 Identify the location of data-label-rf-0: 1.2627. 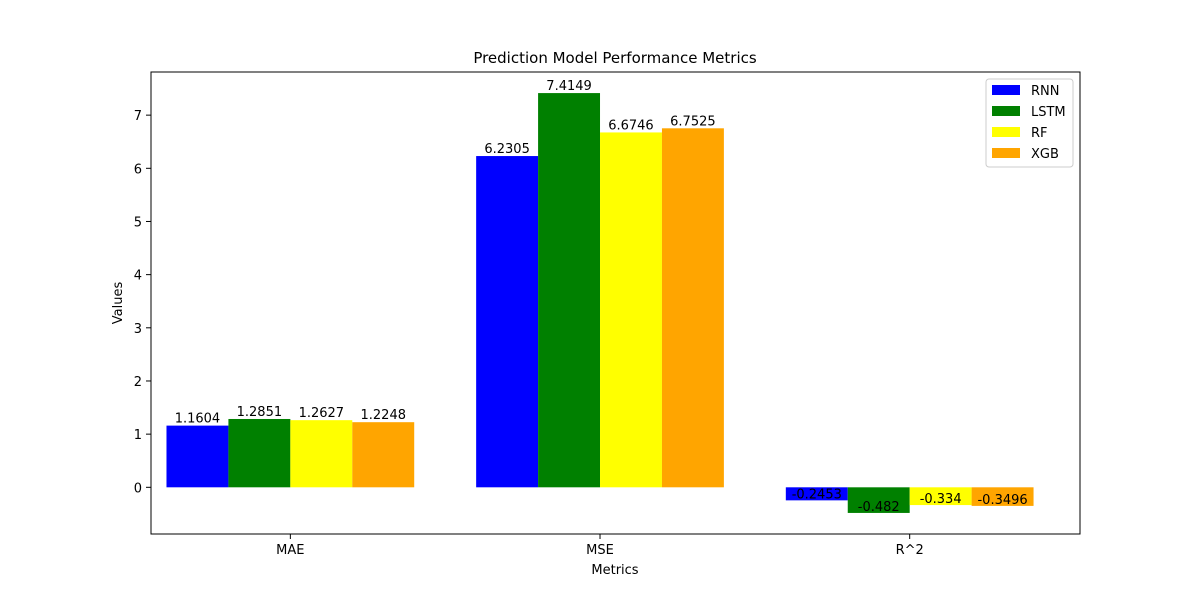
(322, 413).